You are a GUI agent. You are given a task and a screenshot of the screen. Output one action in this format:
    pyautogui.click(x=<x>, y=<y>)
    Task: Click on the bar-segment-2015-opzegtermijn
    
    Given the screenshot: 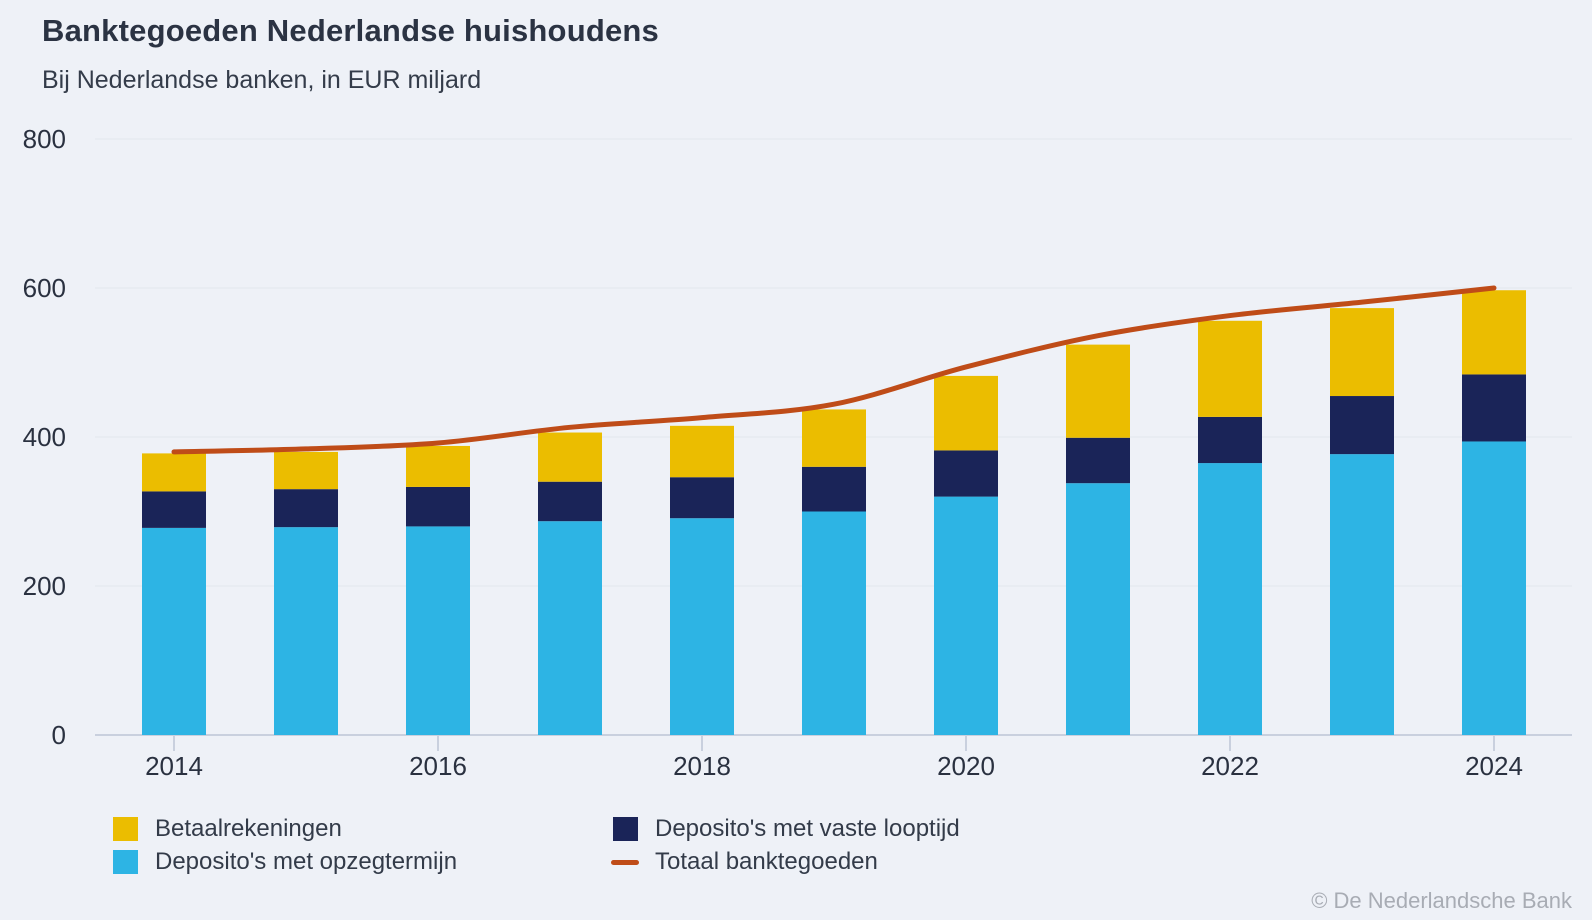 What is the action you would take?
    pyautogui.click(x=306, y=631)
    